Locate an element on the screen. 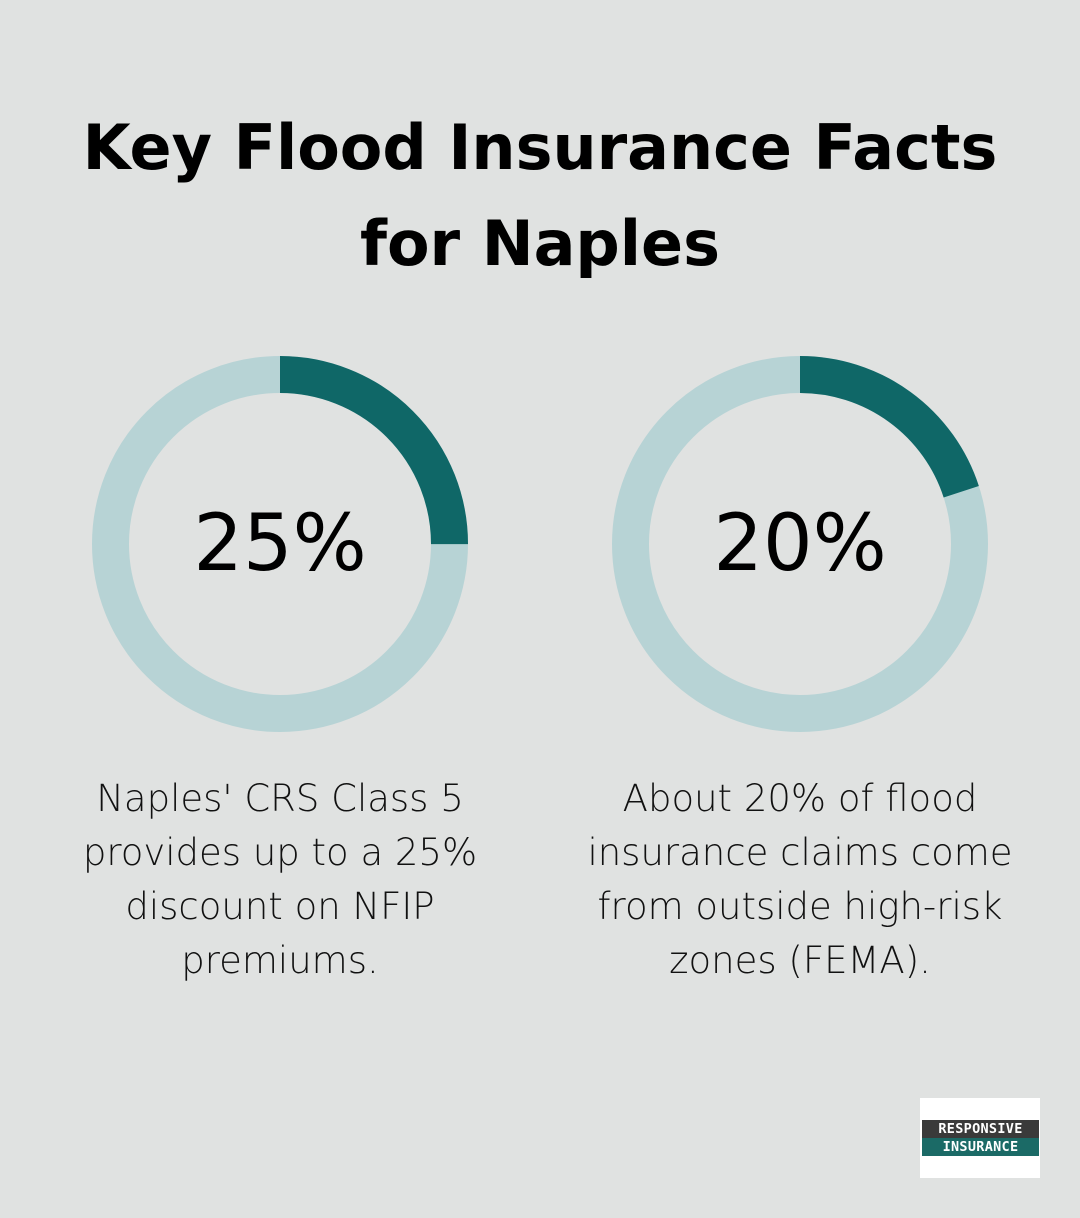  stat-value: 25% is located at coordinates (280, 544).